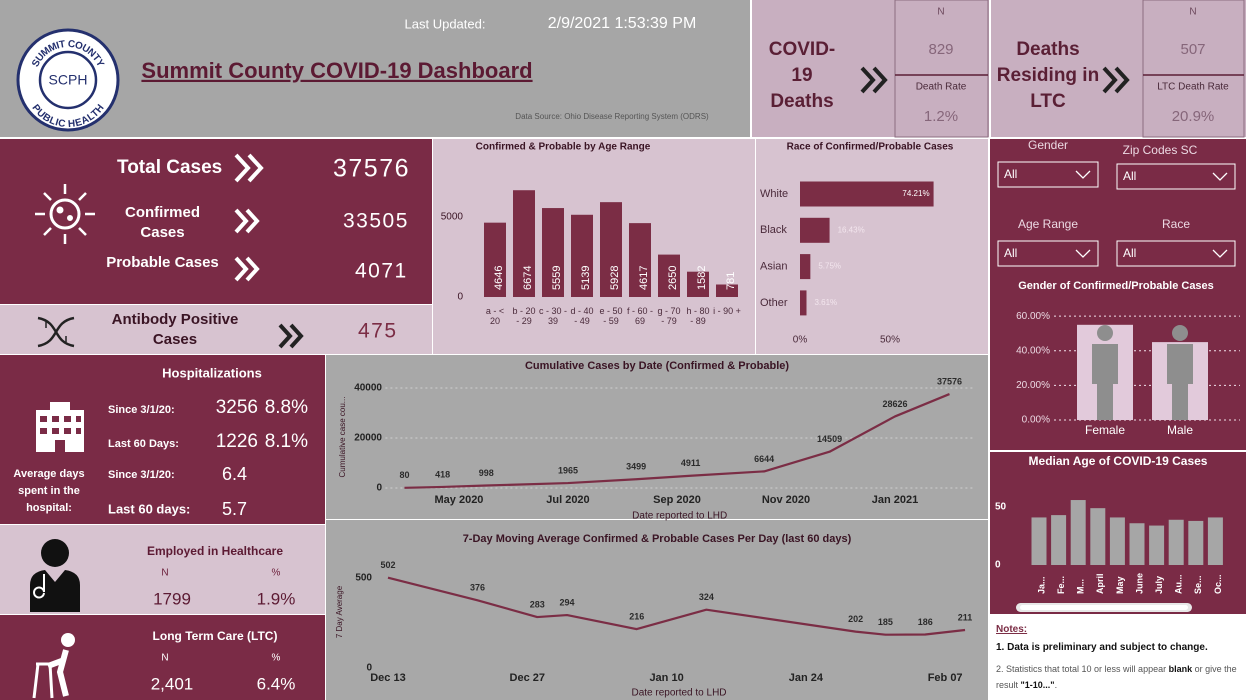 This screenshot has width=1246, height=700. Describe the element at coordinates (1180, 430) in the screenshot. I see `x-tick-label: Male` at that location.